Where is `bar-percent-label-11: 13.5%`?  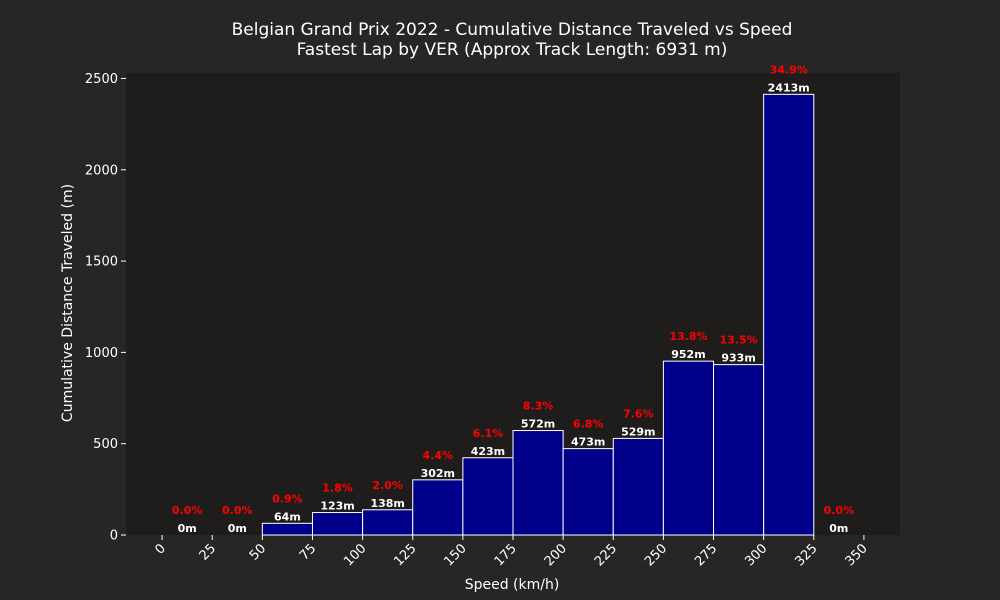 bar-percent-label-11: 13.5% is located at coordinates (738, 340).